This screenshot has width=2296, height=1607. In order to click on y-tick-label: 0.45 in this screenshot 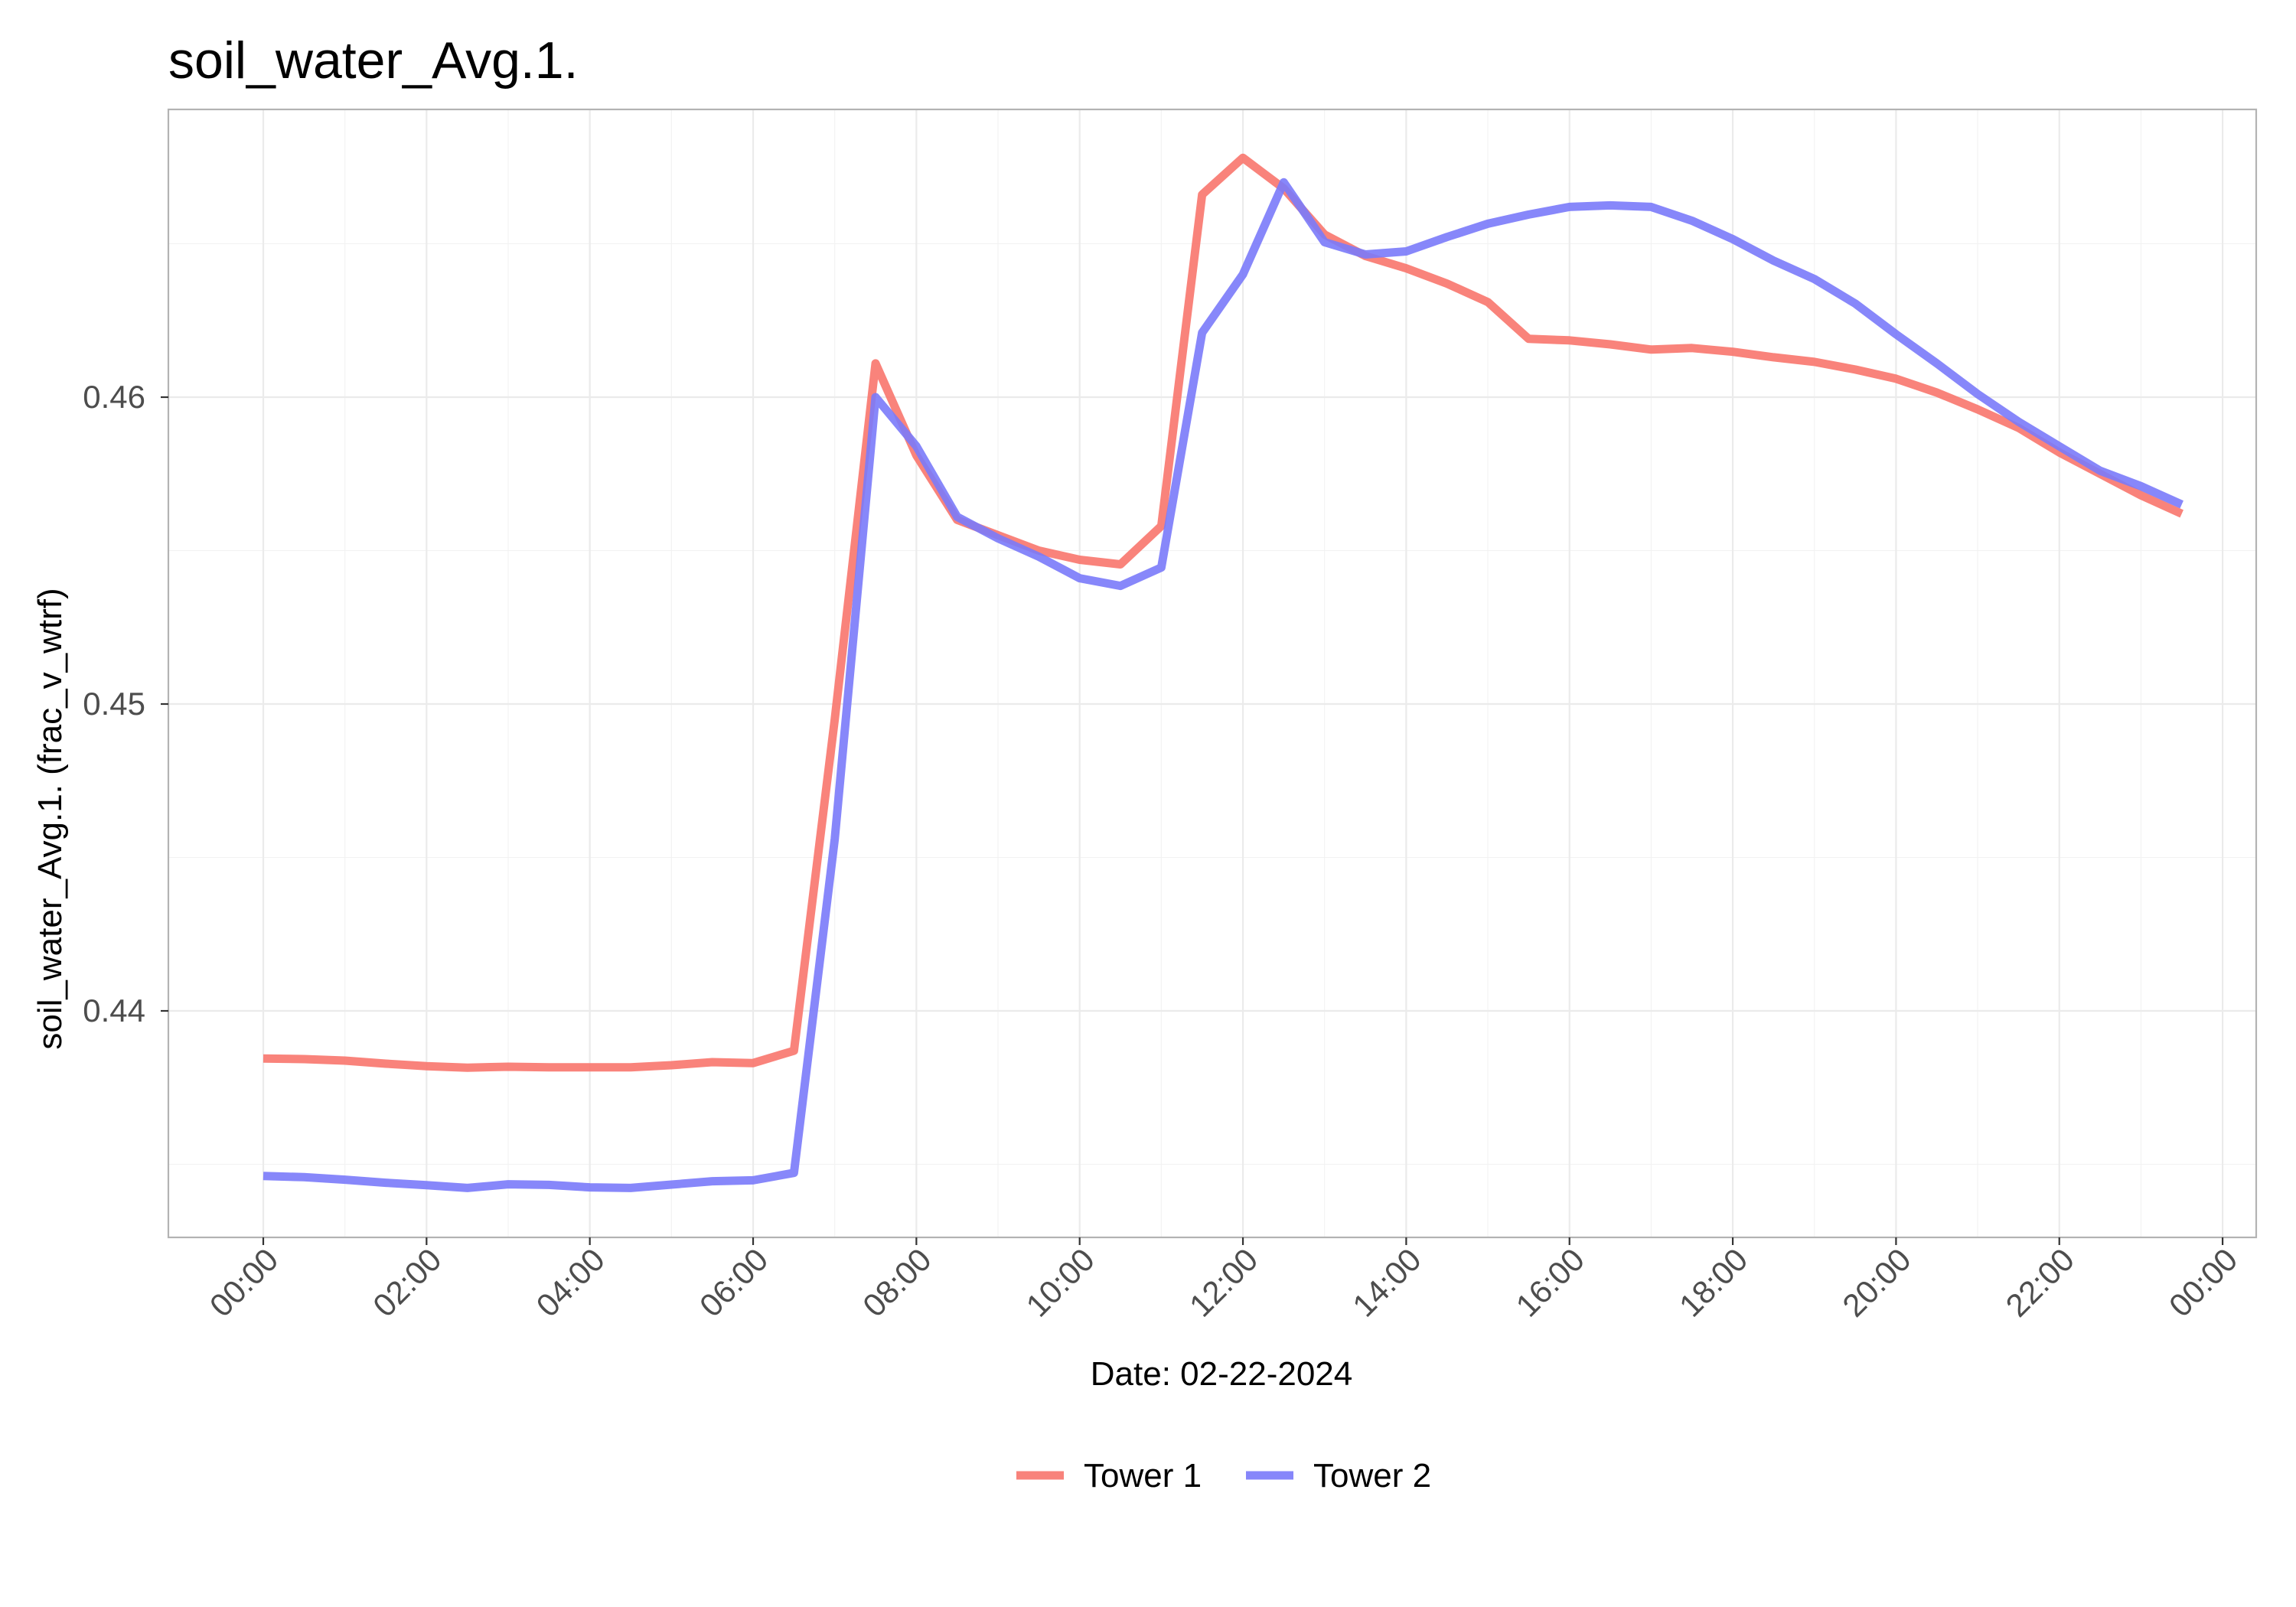, I will do `click(114, 704)`.